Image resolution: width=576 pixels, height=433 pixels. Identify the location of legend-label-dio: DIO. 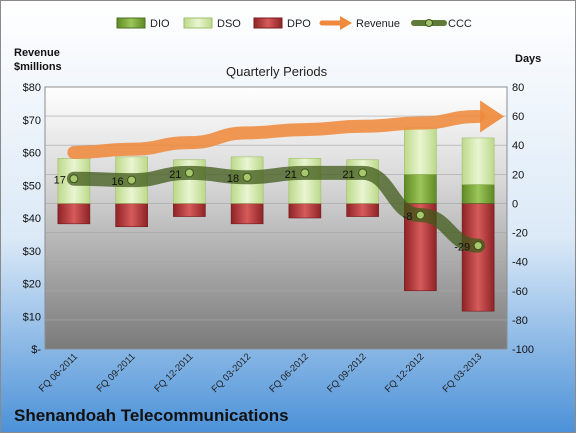
(160, 24).